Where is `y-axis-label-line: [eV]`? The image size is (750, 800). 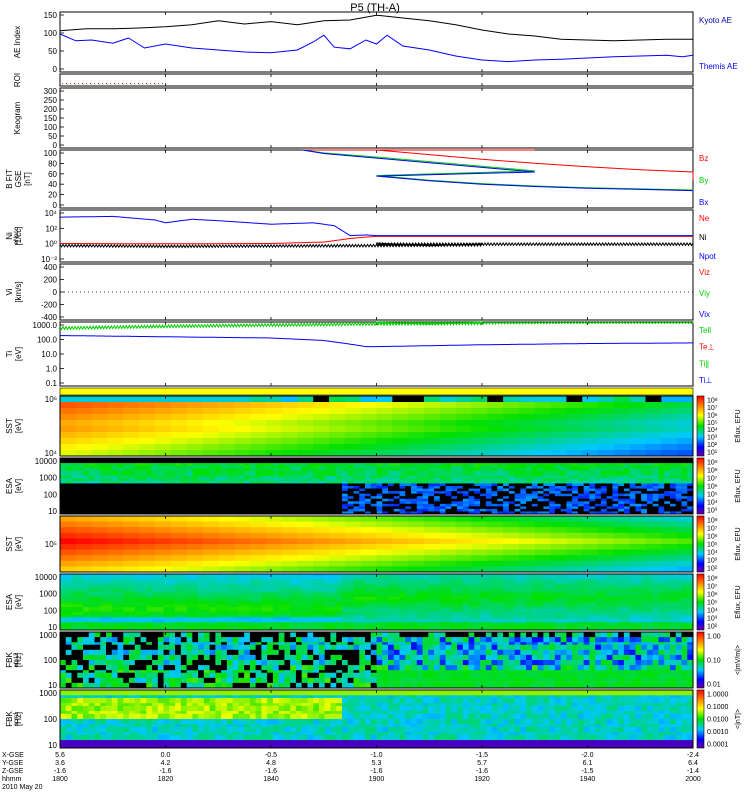
y-axis-label-line: [eV] is located at coordinates (18, 602).